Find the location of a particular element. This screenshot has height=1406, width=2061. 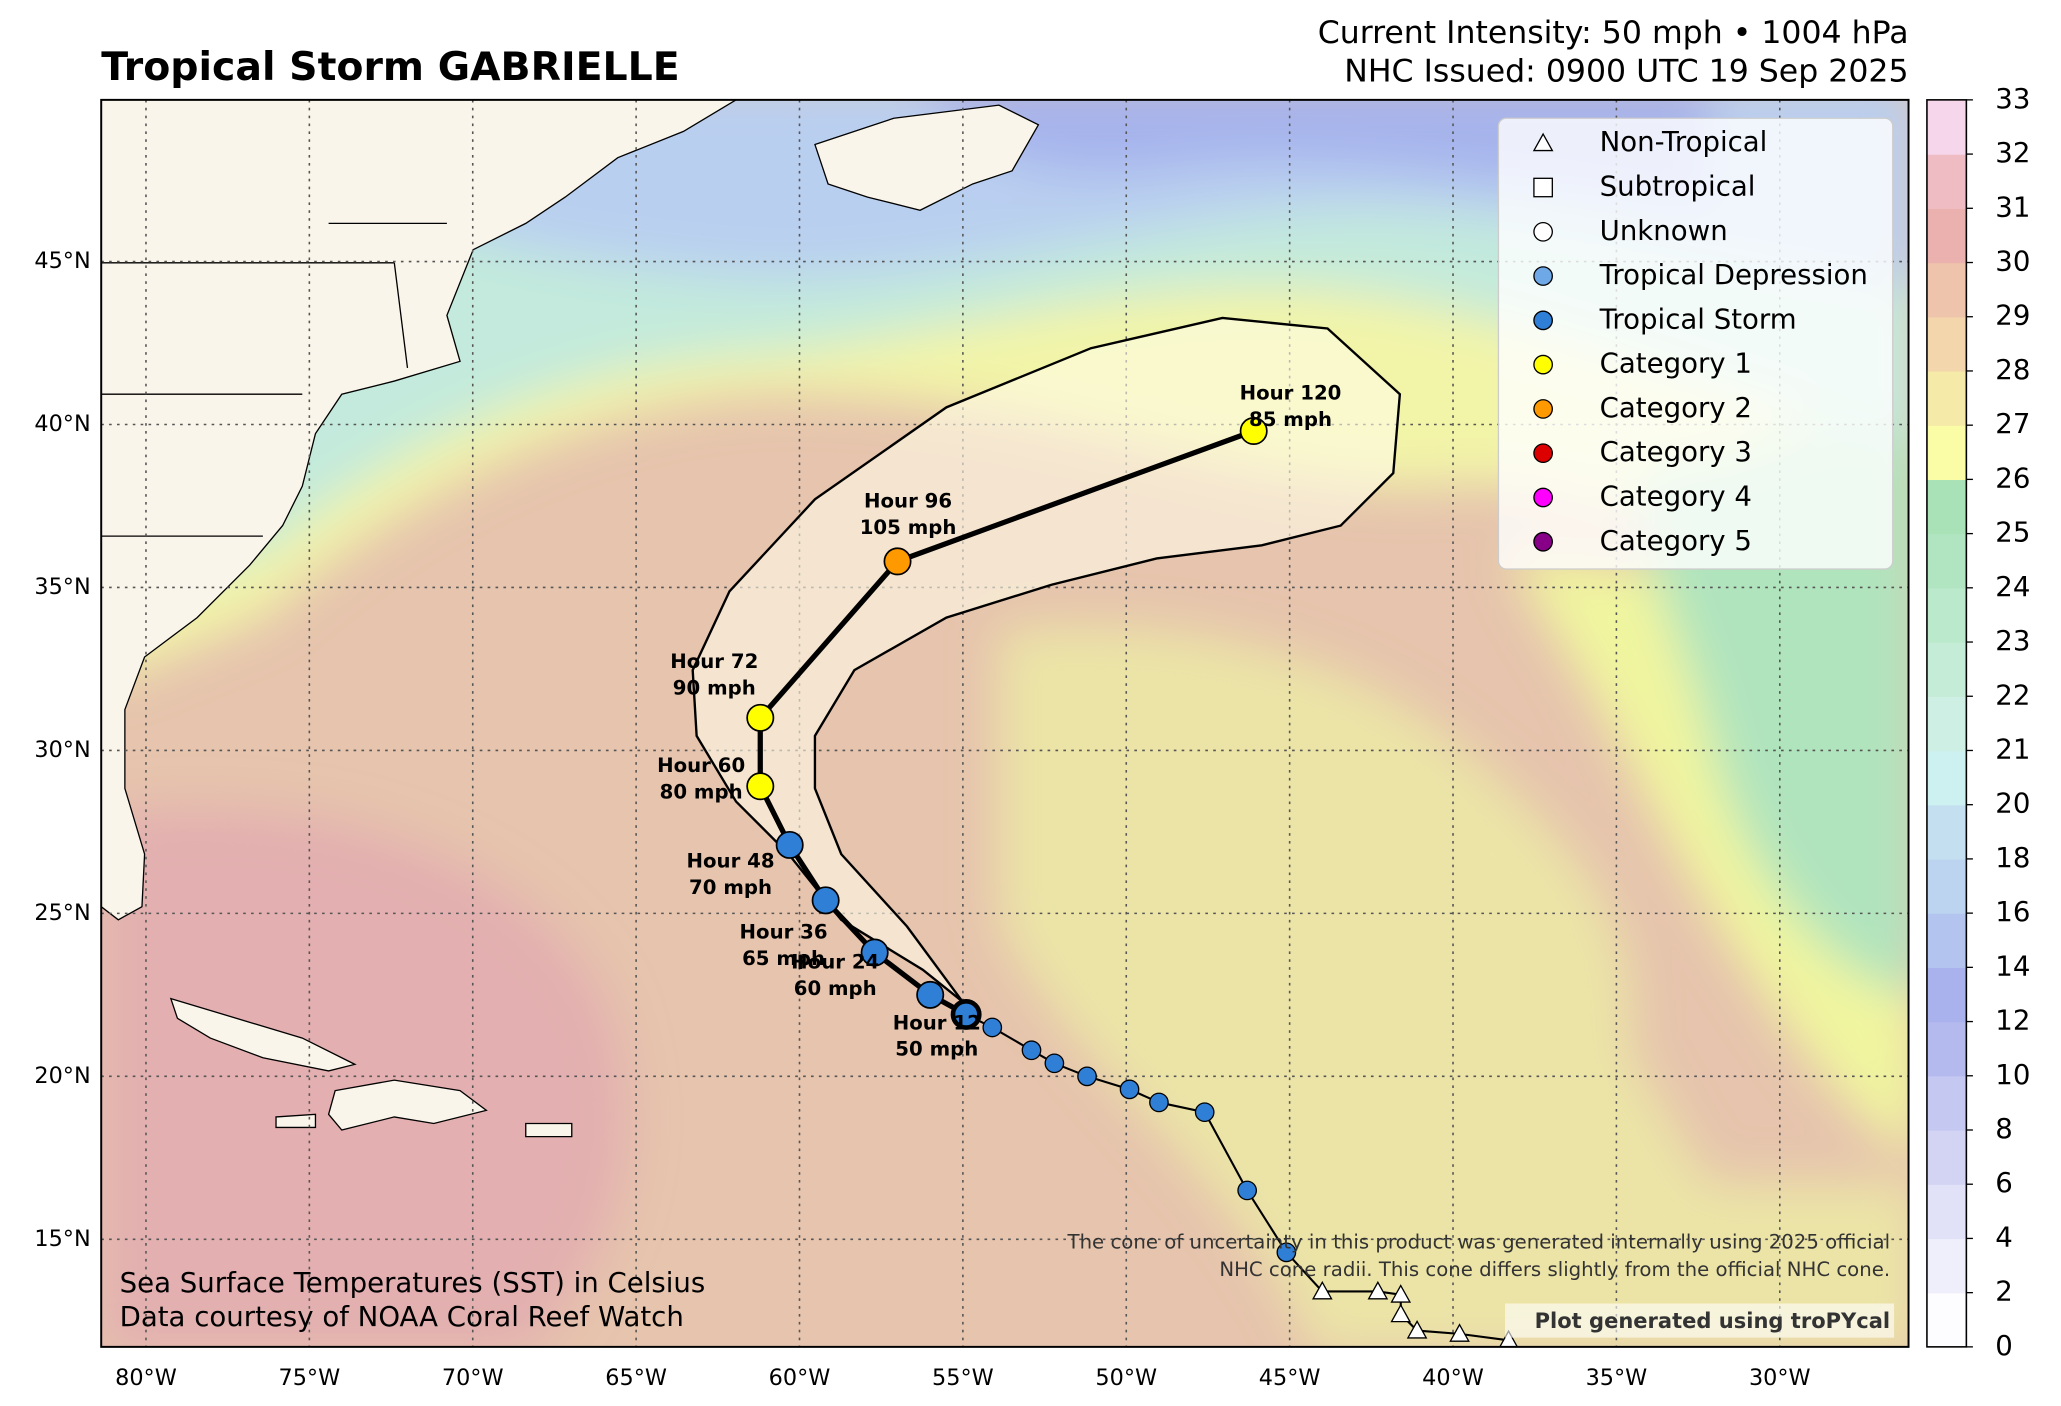

state-borders is located at coordinates (274, 379).